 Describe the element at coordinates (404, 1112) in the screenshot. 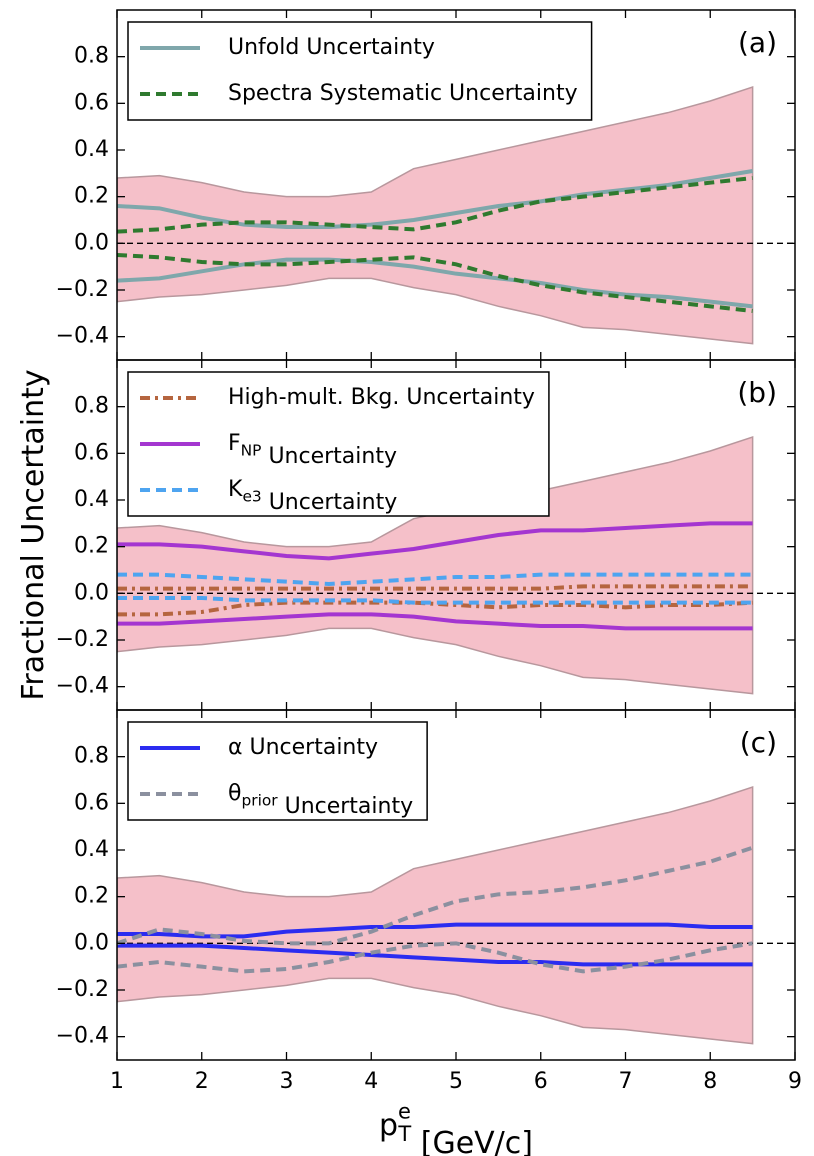

I see `text-run: e` at that location.